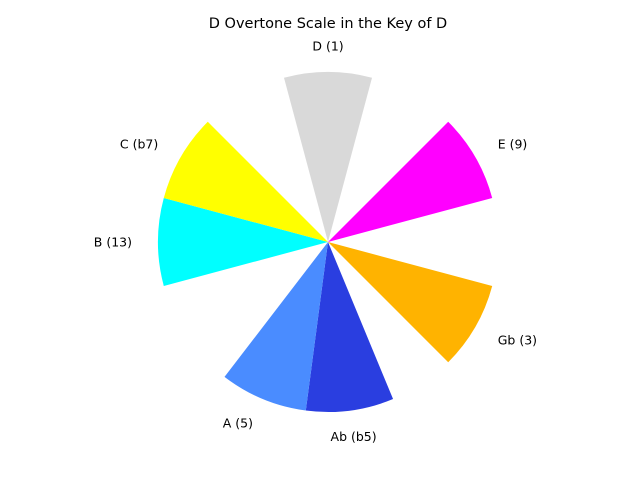 The height and width of the screenshot is (480, 640). I want to click on label-e-9: E (9), so click(513, 144).